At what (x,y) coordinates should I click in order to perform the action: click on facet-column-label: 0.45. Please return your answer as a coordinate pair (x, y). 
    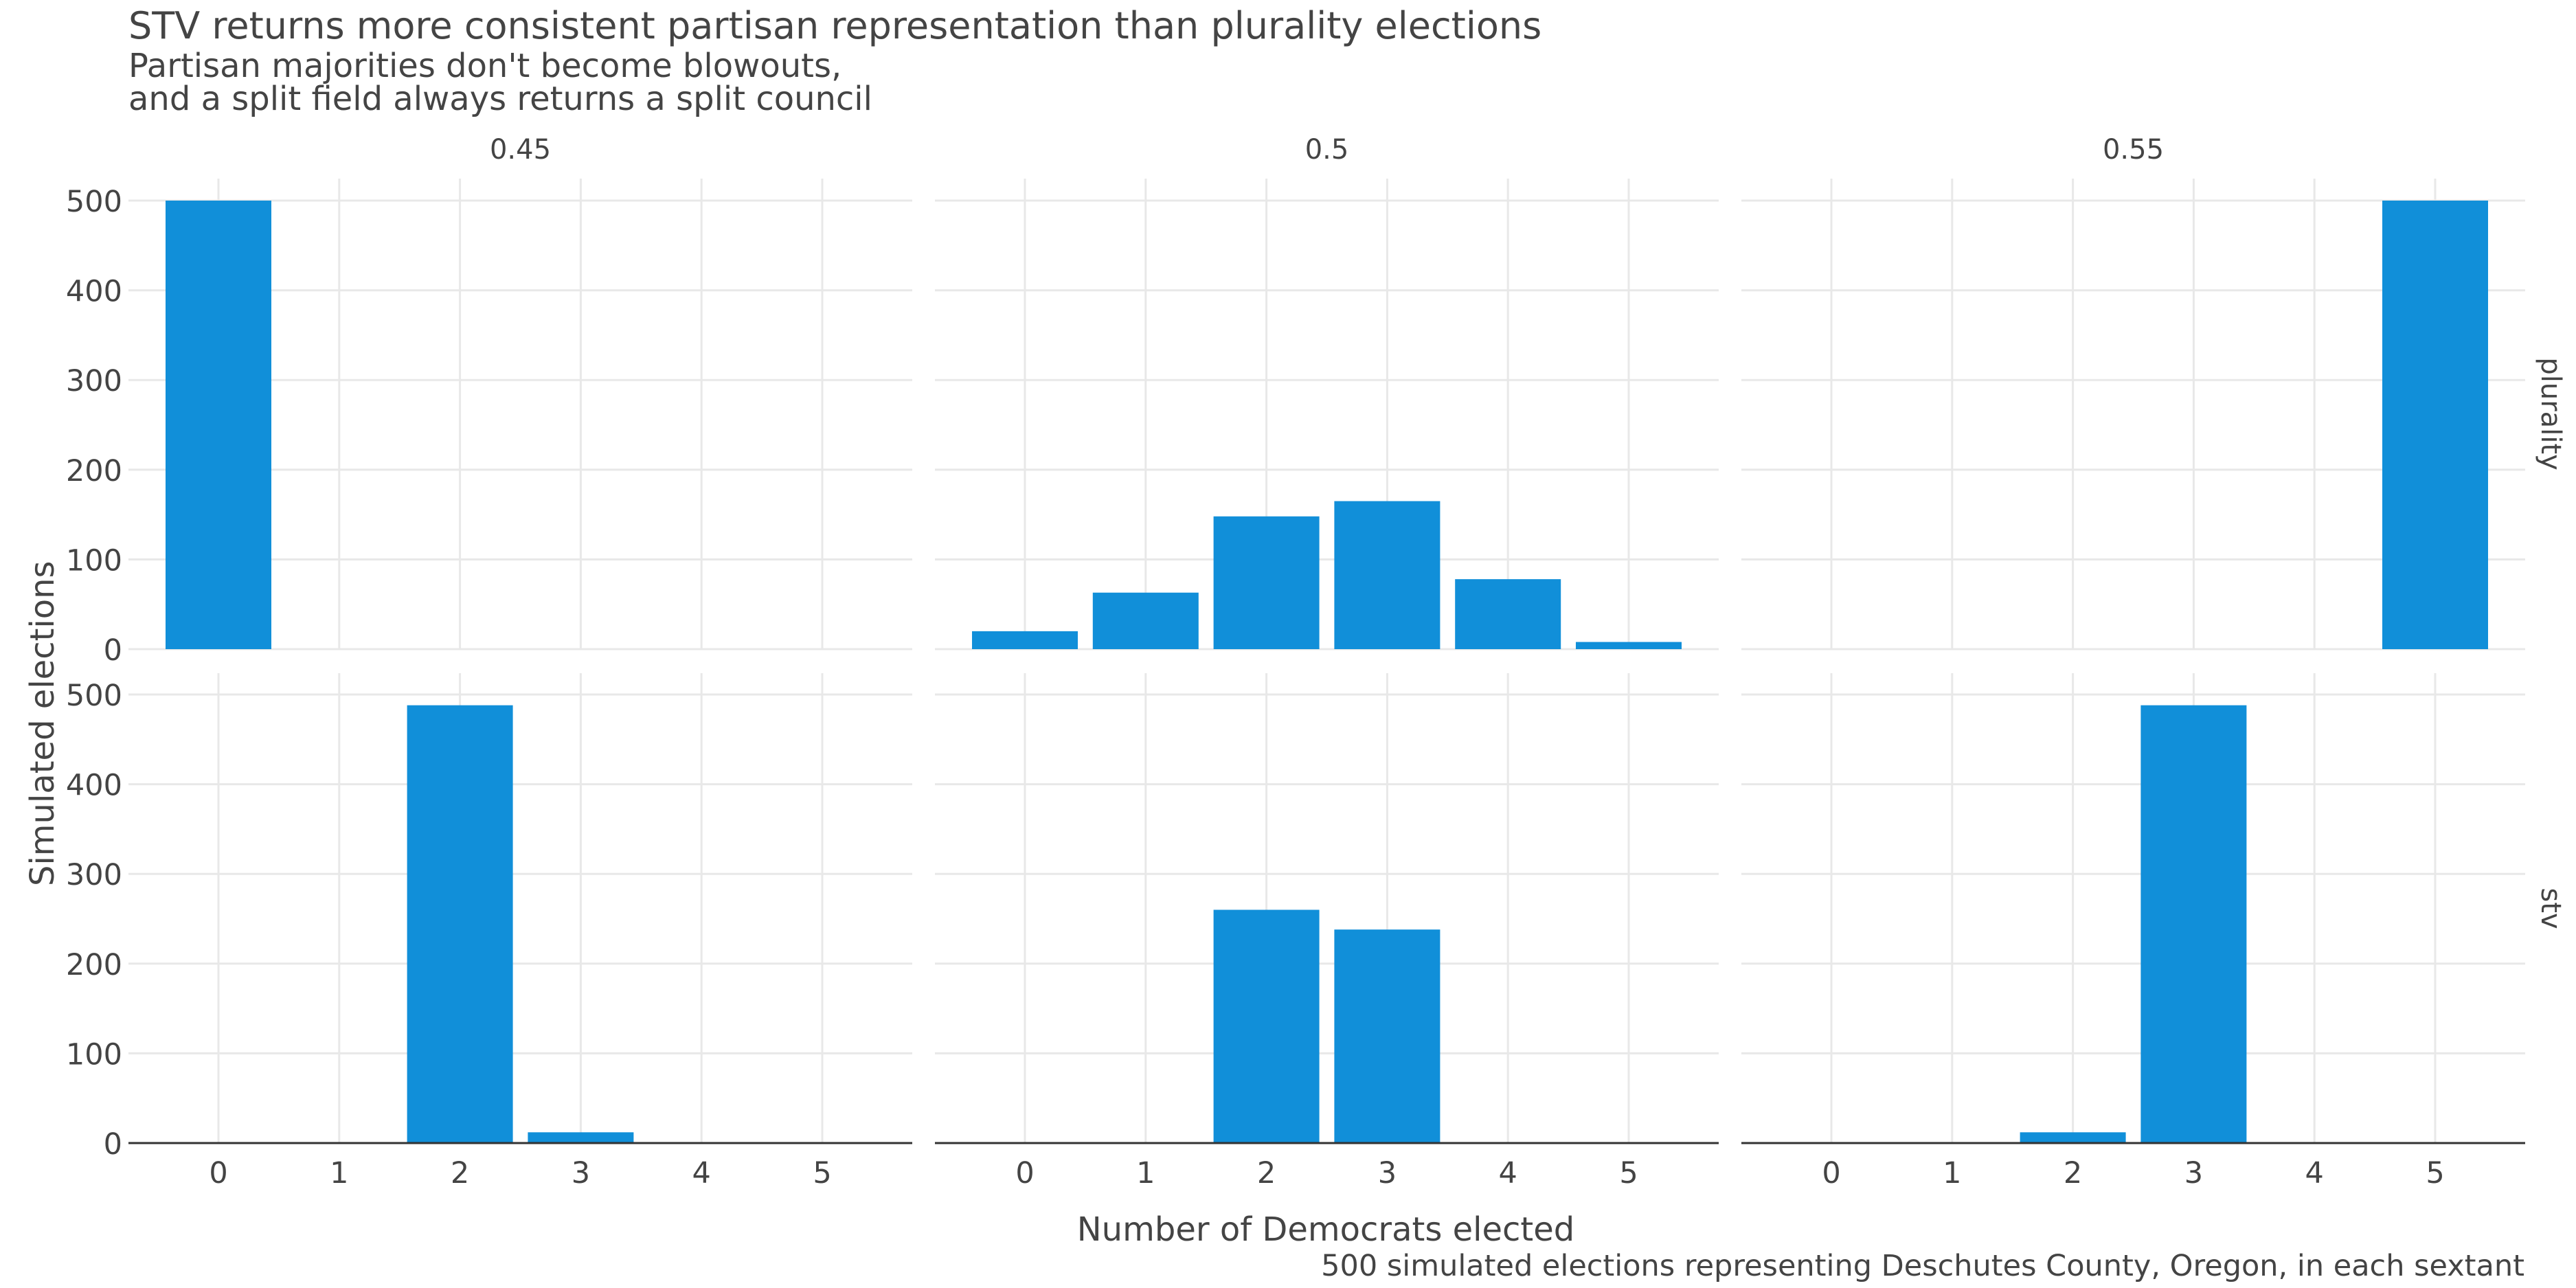
    Looking at the image, I should click on (520, 150).